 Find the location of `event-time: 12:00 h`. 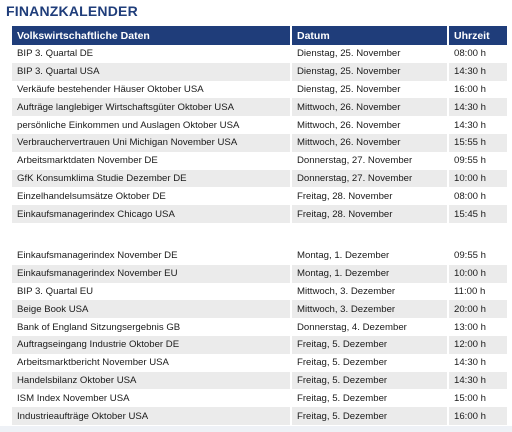

event-time: 12:00 h is located at coordinates (477, 344).